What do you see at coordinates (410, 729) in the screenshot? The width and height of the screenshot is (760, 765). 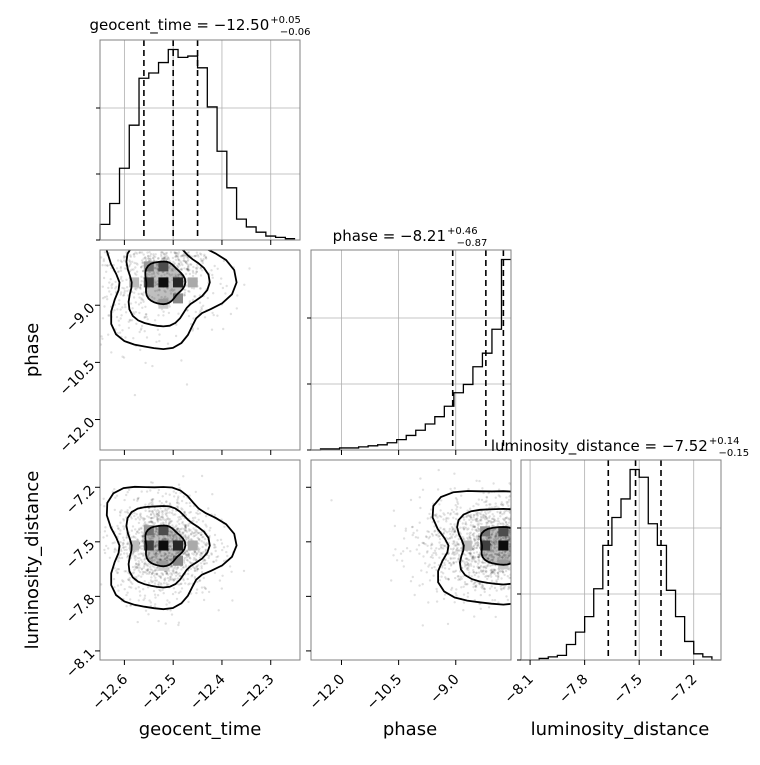 I see `xlabel-phase: phase` at bounding box center [410, 729].